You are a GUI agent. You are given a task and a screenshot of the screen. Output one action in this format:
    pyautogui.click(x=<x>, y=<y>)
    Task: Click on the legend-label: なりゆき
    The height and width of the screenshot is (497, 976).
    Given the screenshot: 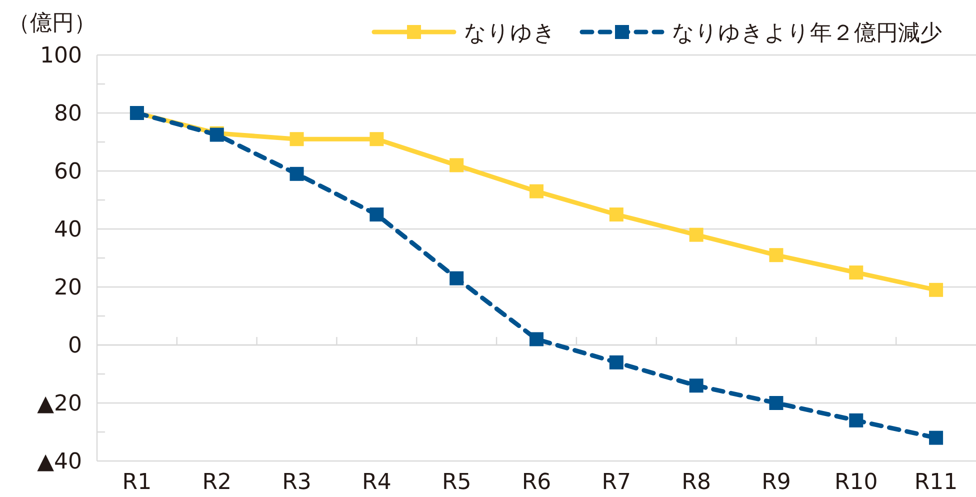 What is the action you would take?
    pyautogui.click(x=510, y=33)
    